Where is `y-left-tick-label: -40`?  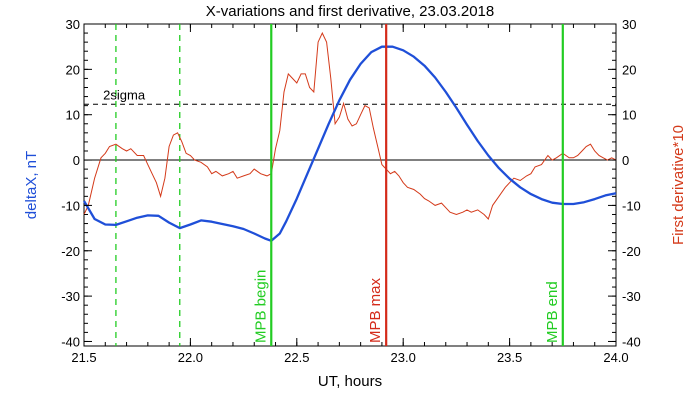
y-left-tick-label: -40 is located at coordinates (70, 341).